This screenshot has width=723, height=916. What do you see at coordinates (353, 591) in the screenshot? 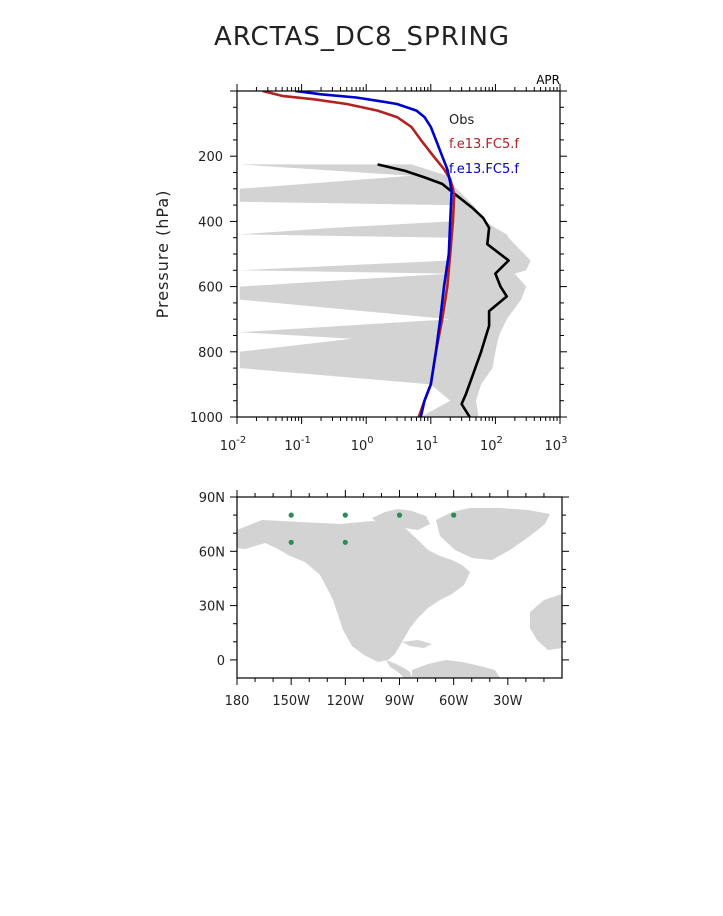
I see `north-america-landmass` at bounding box center [353, 591].